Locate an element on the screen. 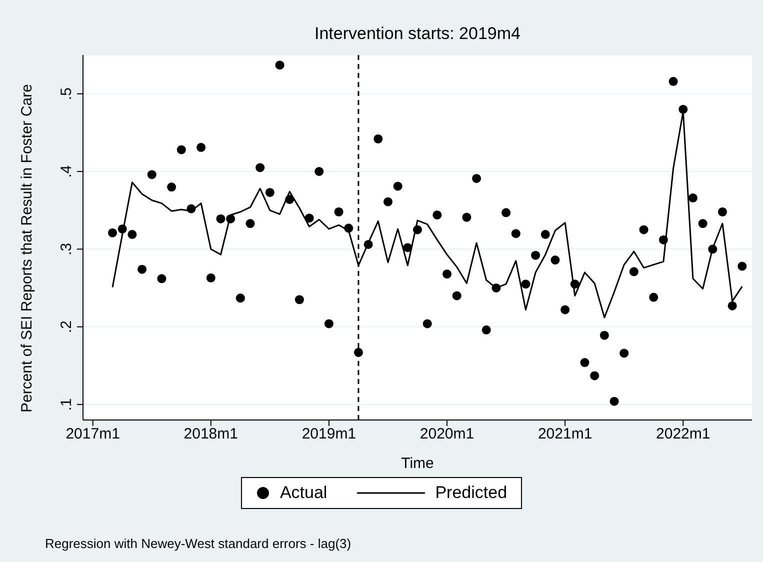  y-tick-label: .2 is located at coordinates (66, 327).